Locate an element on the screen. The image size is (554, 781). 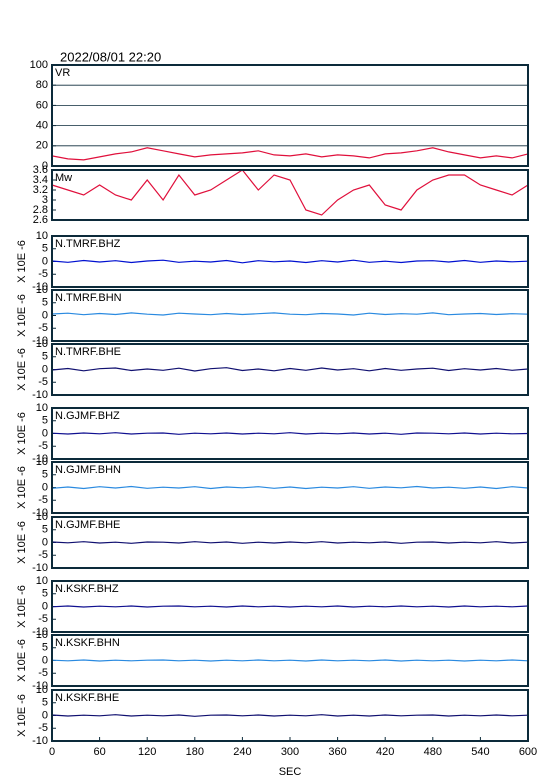
legend-label: Mw is located at coordinates (63, 178).